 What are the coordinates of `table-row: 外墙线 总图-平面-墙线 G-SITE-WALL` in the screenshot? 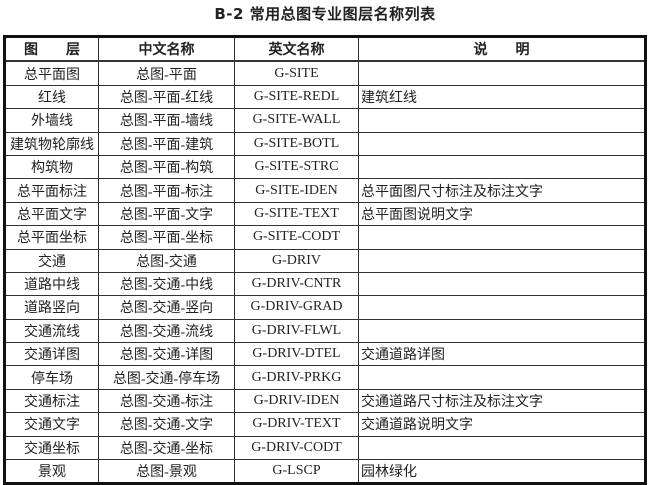 It's located at (325, 120).